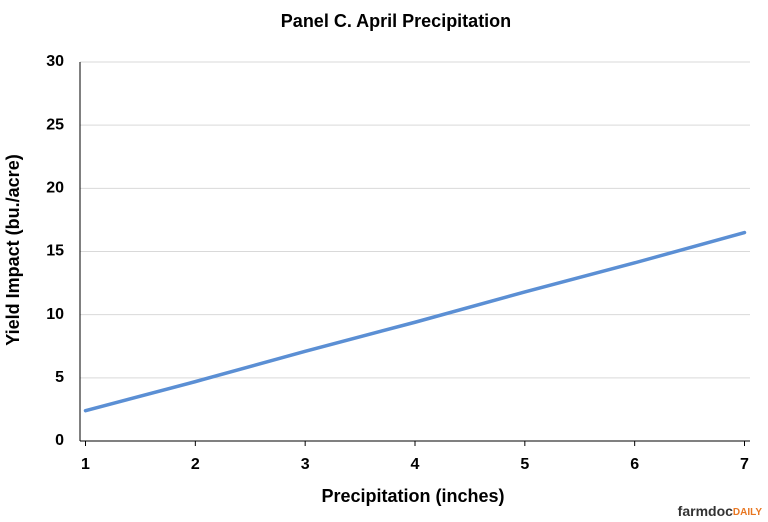  Describe the element at coordinates (55, 251) in the screenshot. I see `y-tick-label: 15` at that location.